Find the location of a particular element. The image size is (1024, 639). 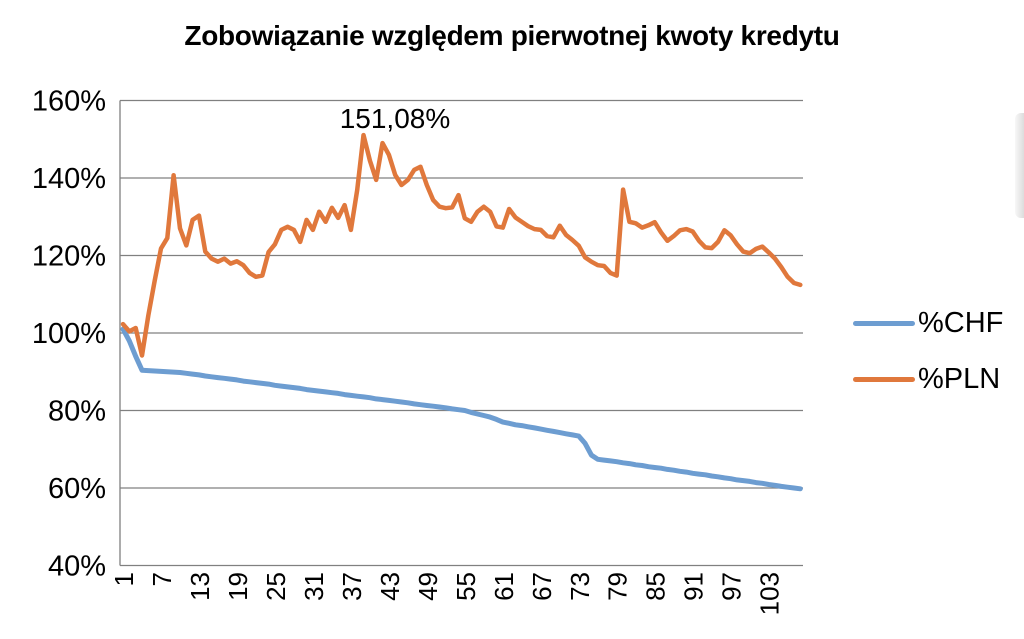

x-tick-label-97: 97 is located at coordinates (732, 586).